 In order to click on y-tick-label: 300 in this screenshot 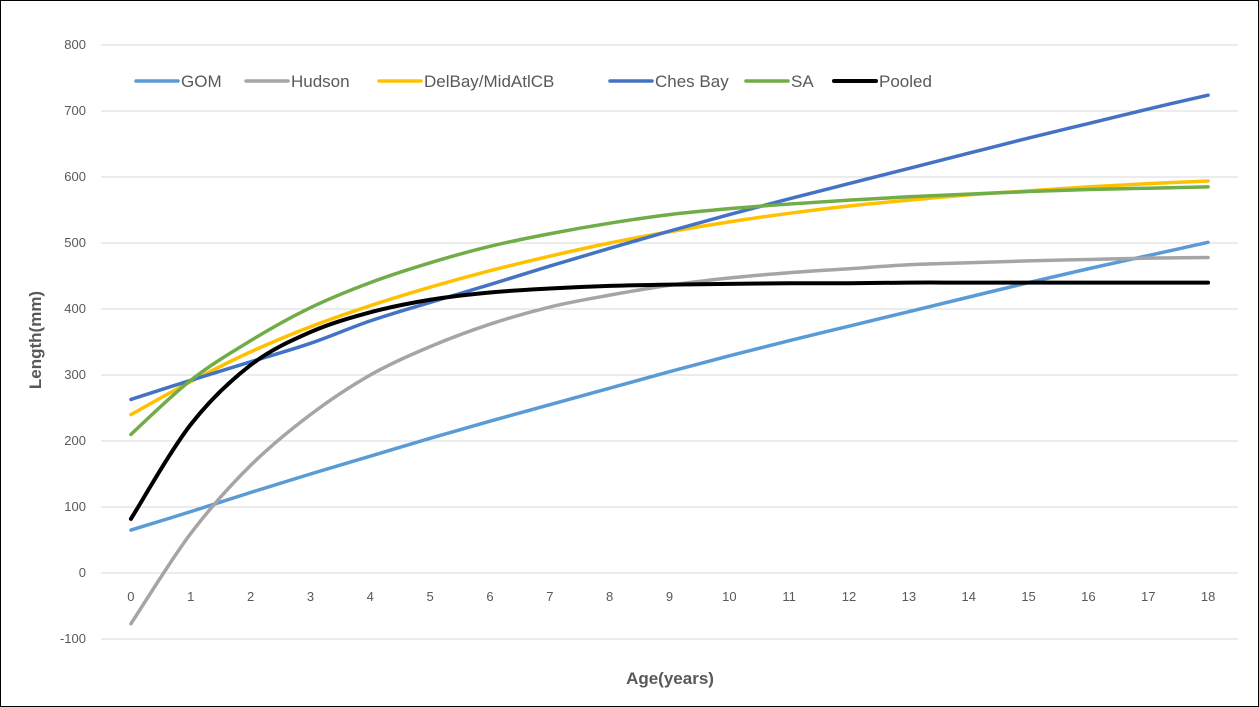, I will do `click(75, 374)`.